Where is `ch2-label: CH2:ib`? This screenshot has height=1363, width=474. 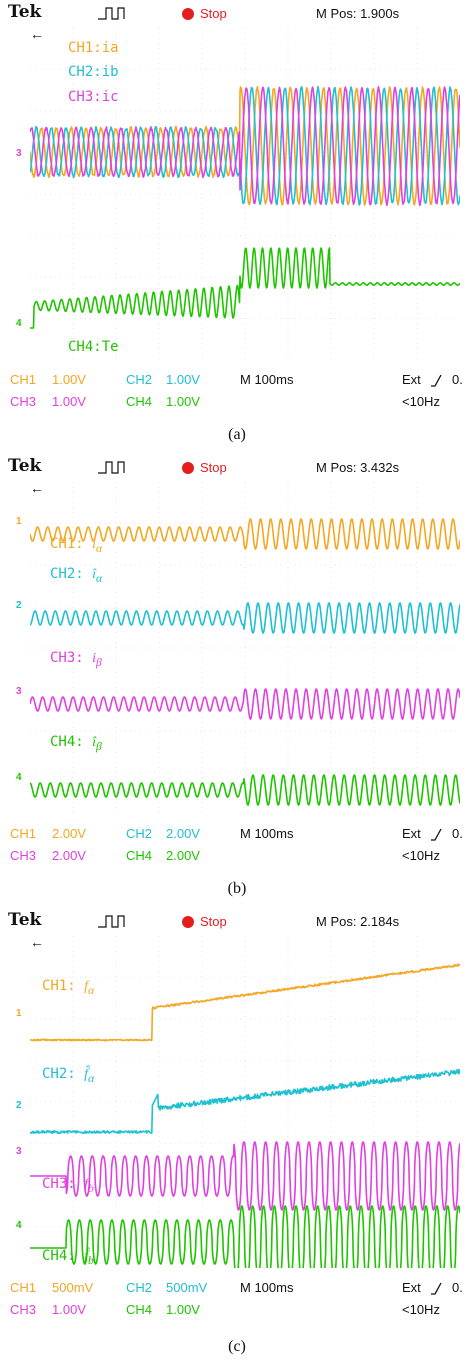
ch2-label: CH2:ib is located at coordinates (93, 72).